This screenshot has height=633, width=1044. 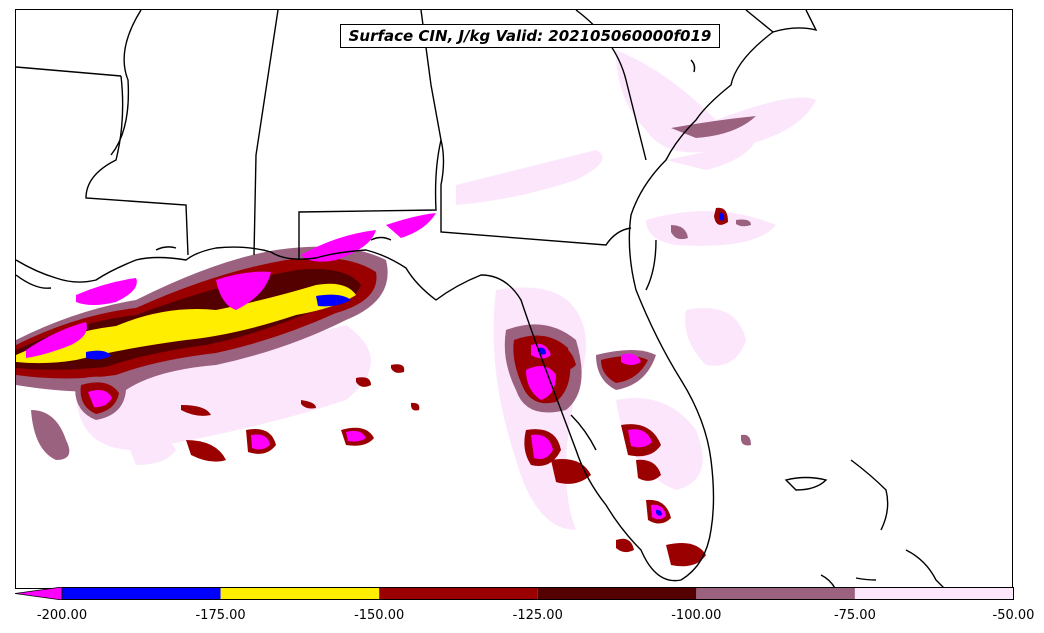 What do you see at coordinates (696, 615) in the screenshot?
I see `colorbar-tick-label: -100.00` at bounding box center [696, 615].